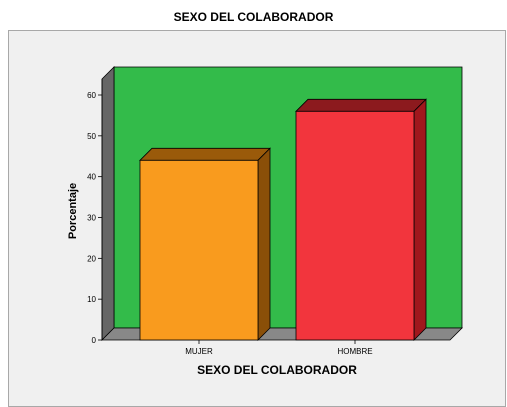 The width and height of the screenshot is (507, 407). Describe the element at coordinates (91, 136) in the screenshot. I see `y-tick-label: 50` at that location.